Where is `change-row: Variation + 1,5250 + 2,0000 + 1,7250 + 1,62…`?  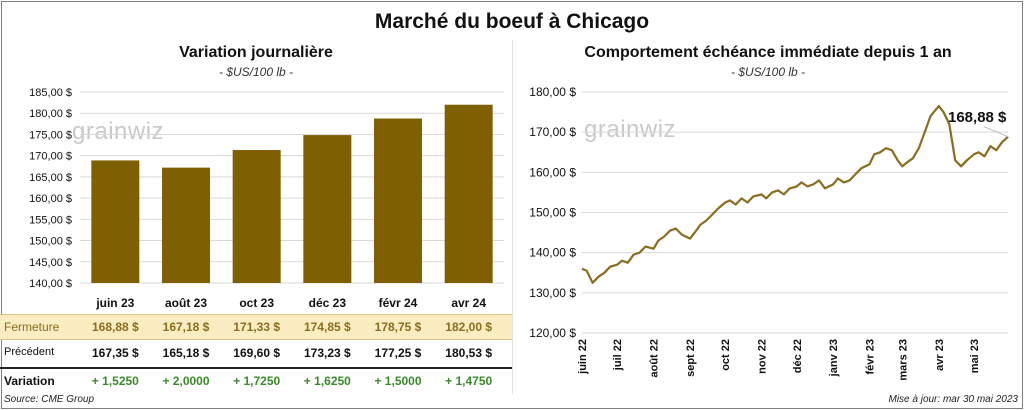 change-row: Variation + 1,5250 + 2,0000 + 1,7250 + 1,62… is located at coordinates (256, 380).